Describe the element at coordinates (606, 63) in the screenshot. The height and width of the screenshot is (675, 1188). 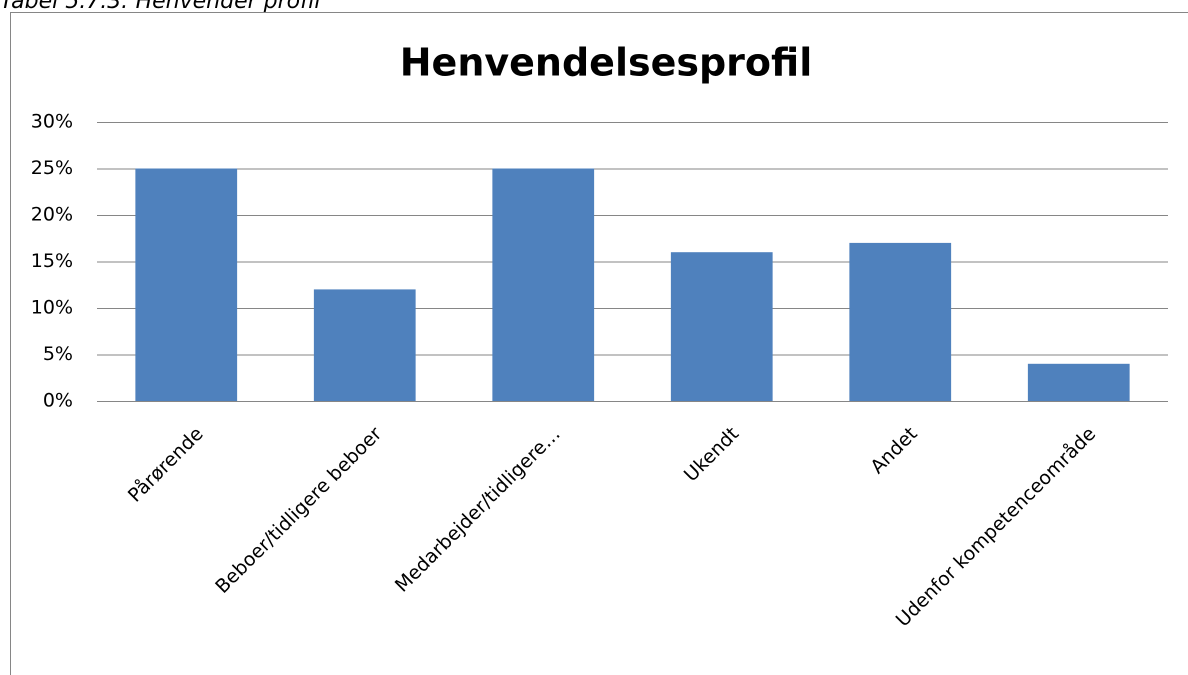
I see `chart-title: Henvendelsesprofil` at that location.